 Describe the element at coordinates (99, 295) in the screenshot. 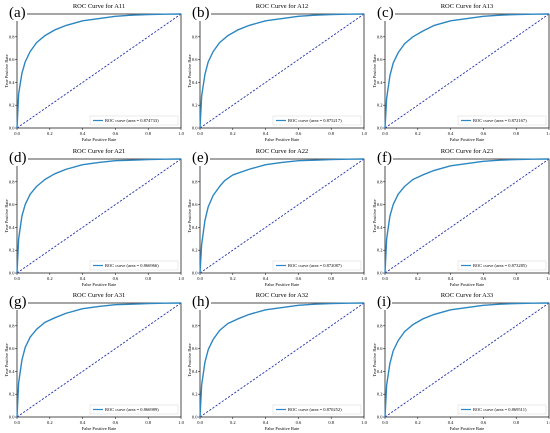

I see `chart-title: ROC Curve for A31` at that location.